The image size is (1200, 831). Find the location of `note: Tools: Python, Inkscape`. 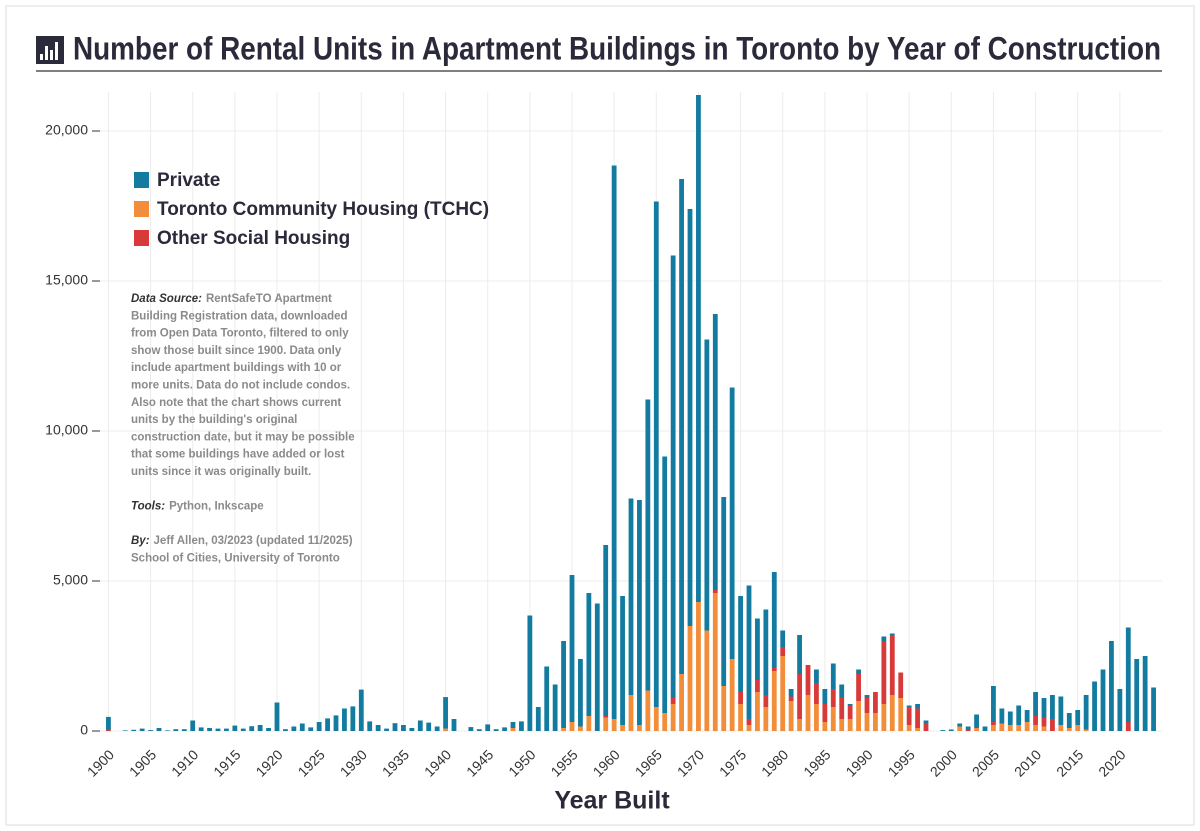

note: Tools: Python, Inkscape is located at coordinates (197, 507).